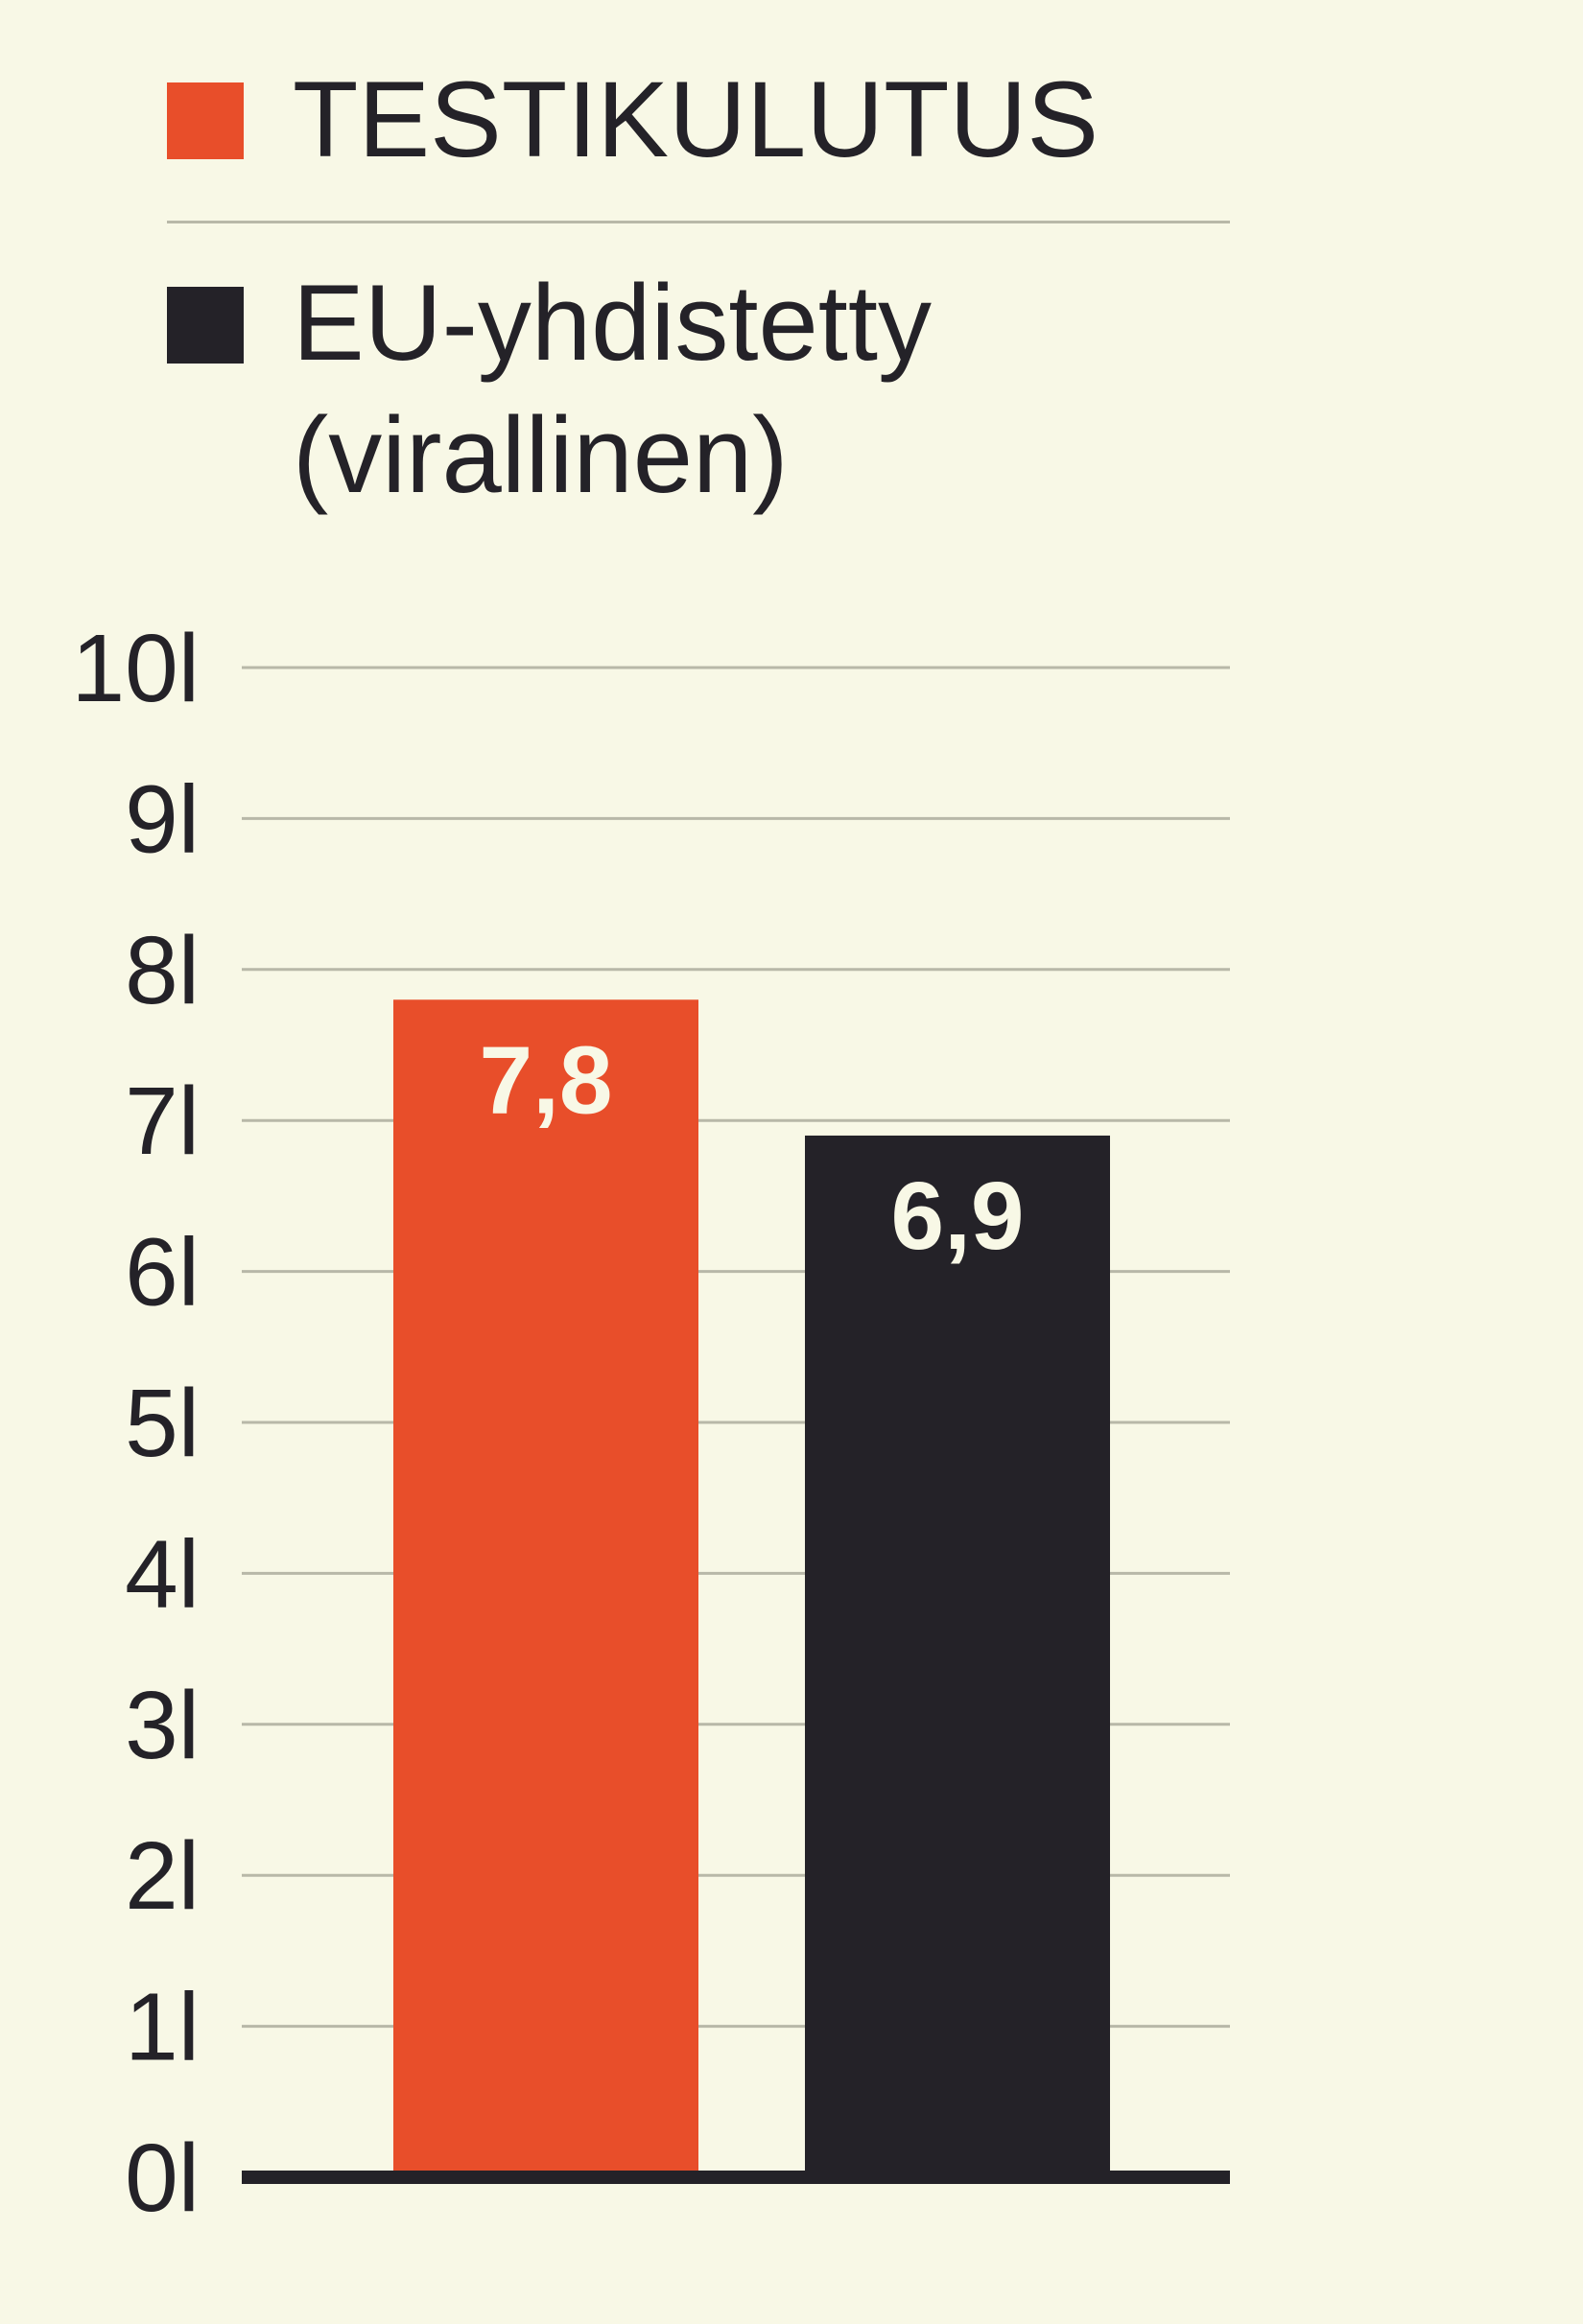  What do you see at coordinates (696, 119) in the screenshot?
I see `legend-label-testikulutus: TESTIKULUTUS` at bounding box center [696, 119].